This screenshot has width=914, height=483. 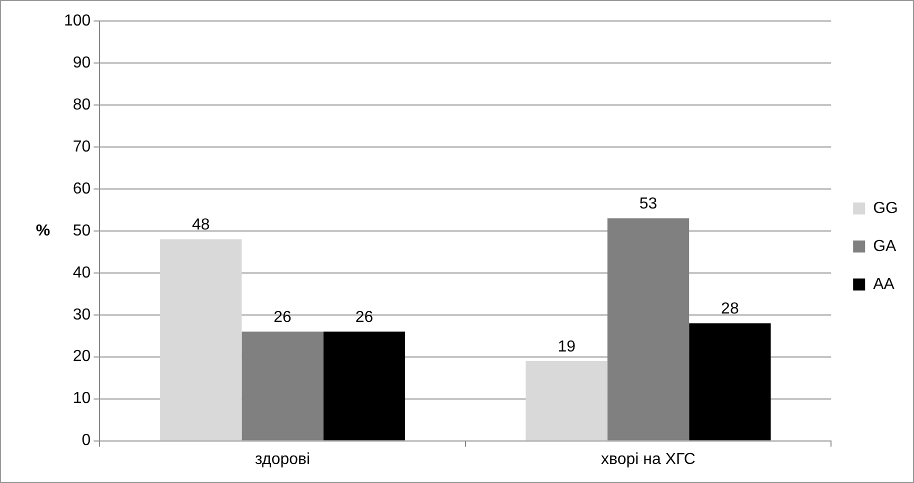 What do you see at coordinates (201, 225) in the screenshot?
I see `data-label: 48` at bounding box center [201, 225].